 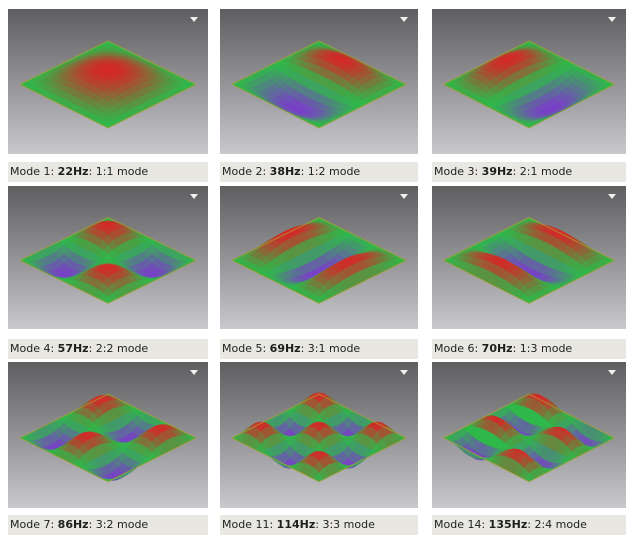 What do you see at coordinates (458, 171) in the screenshot?
I see `mode-label: Mode 3:` at bounding box center [458, 171].